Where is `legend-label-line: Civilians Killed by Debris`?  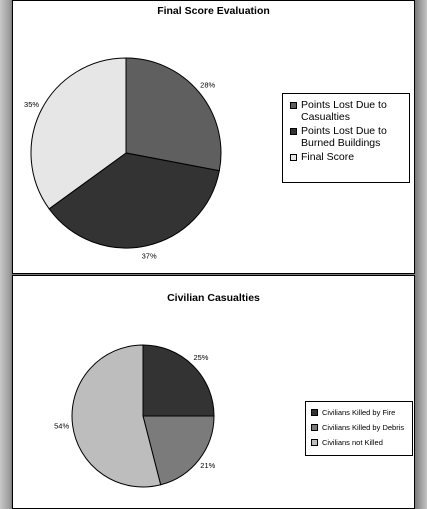 legend-label-line: Civilians Killed by Debris is located at coordinates (363, 427).